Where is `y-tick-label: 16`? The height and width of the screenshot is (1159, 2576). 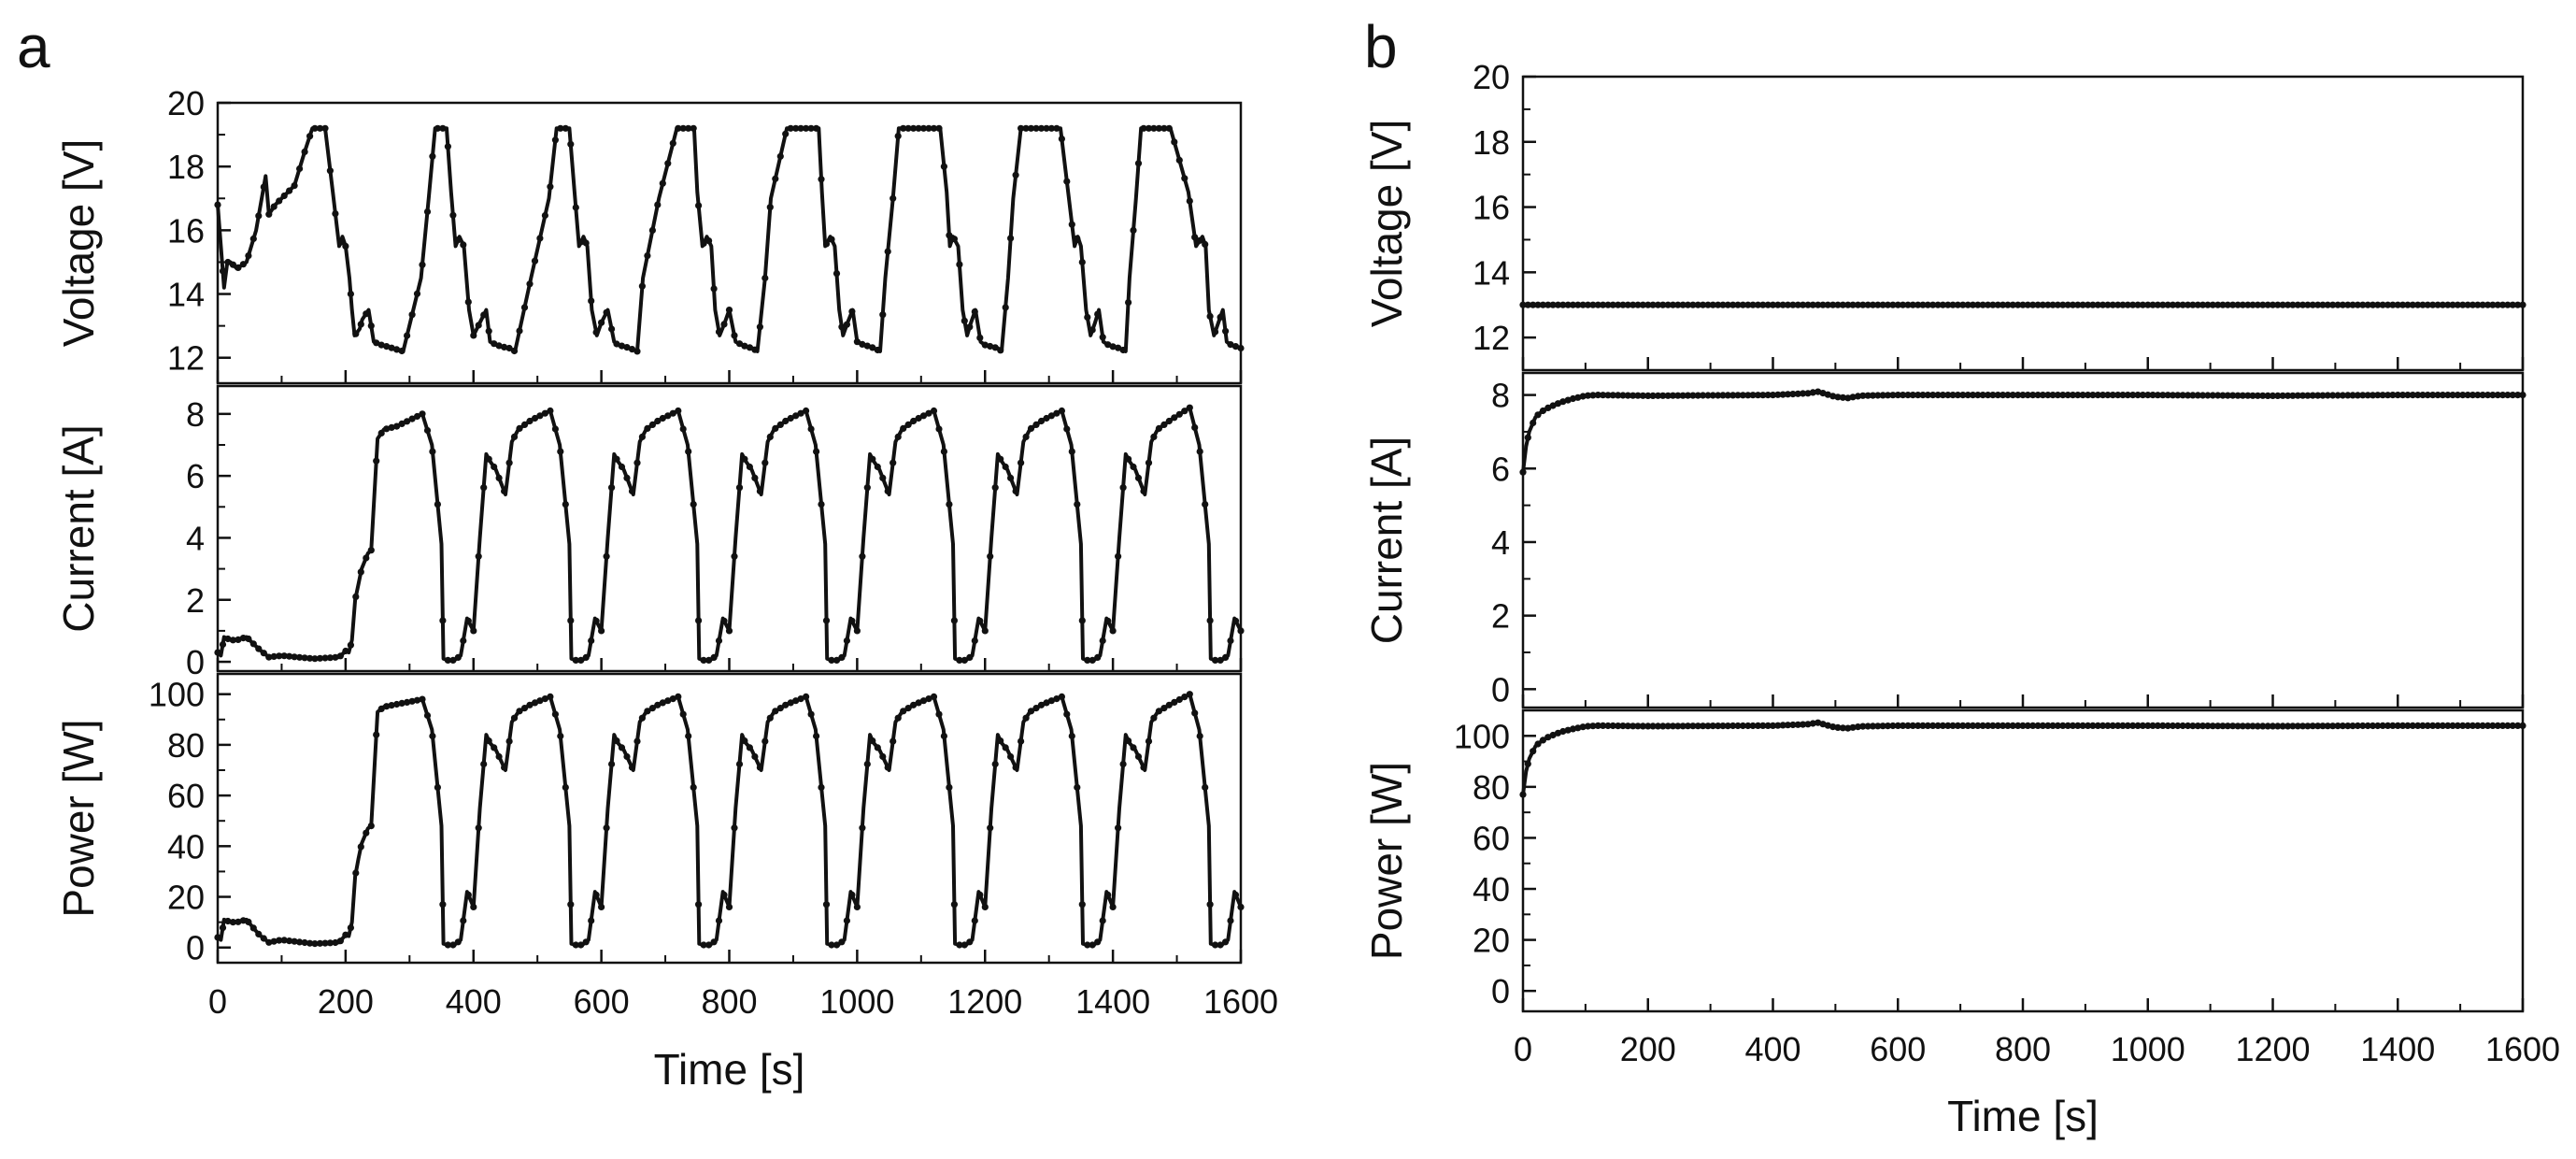
y-tick-label: 16 is located at coordinates (1492, 208).